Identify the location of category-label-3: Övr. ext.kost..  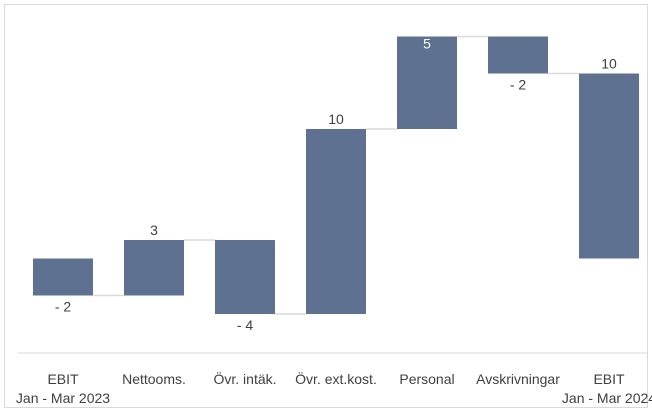
(336, 378).